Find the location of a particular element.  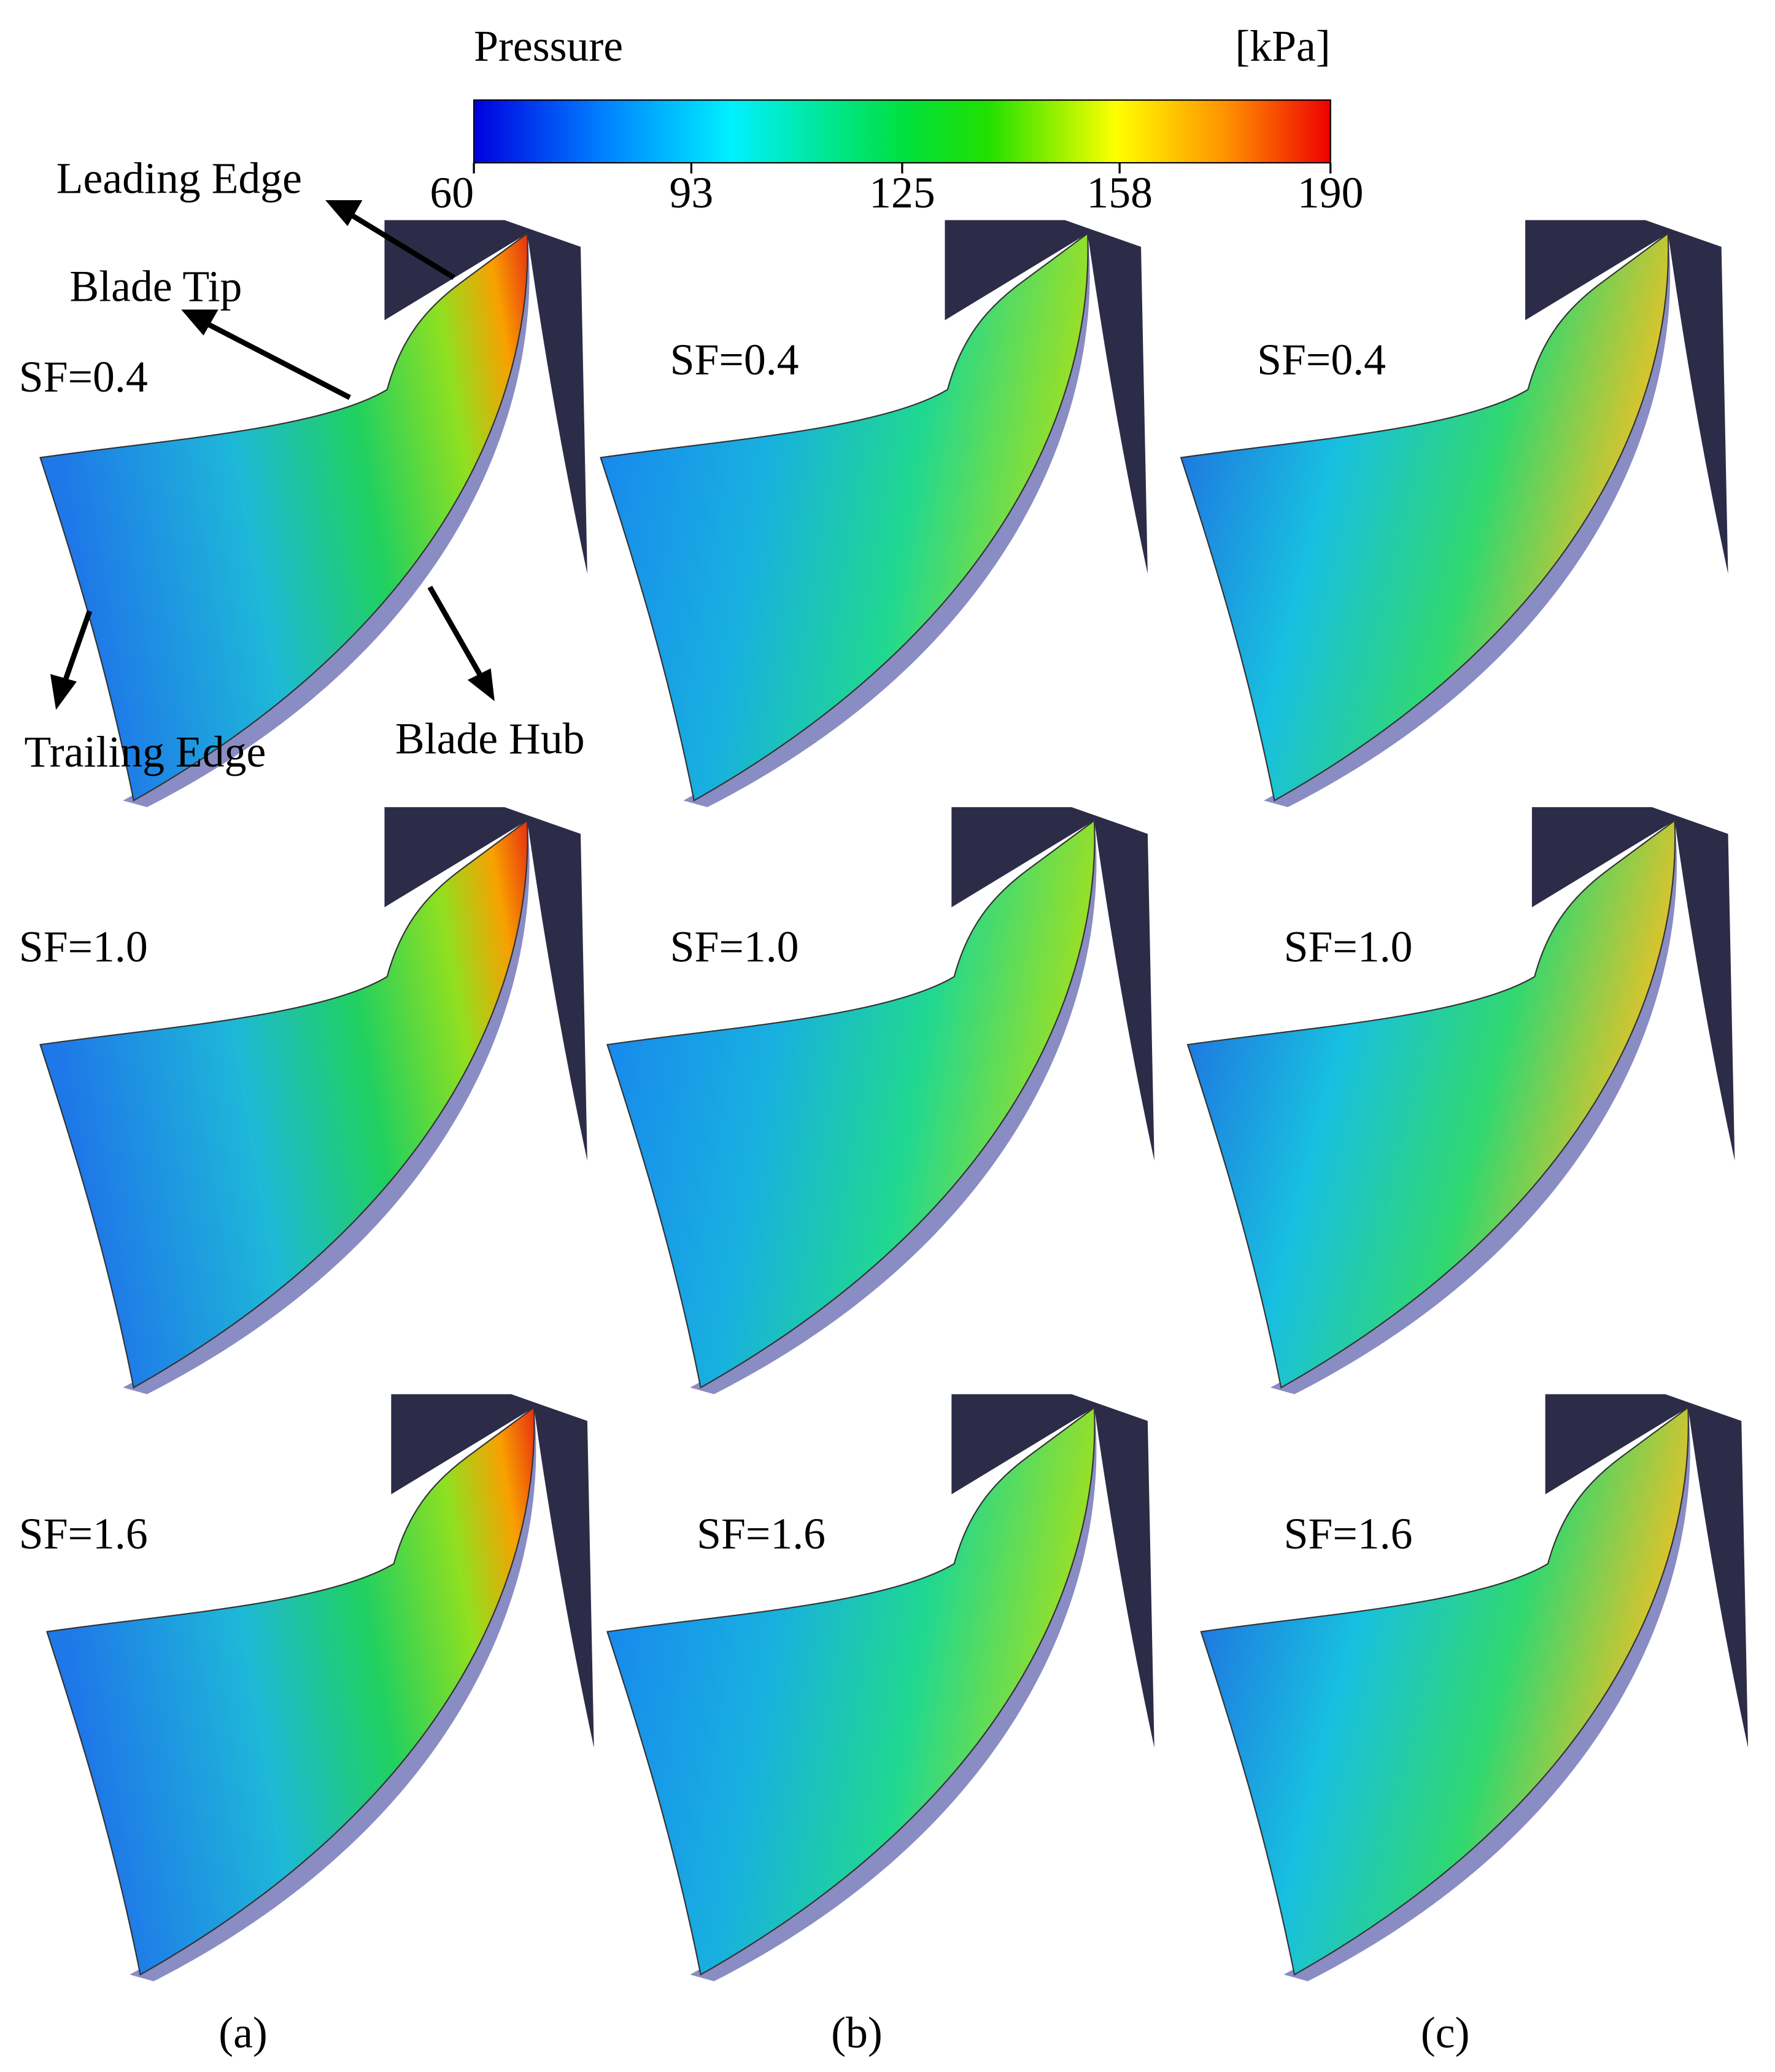

arrows is located at coordinates (273, 455).